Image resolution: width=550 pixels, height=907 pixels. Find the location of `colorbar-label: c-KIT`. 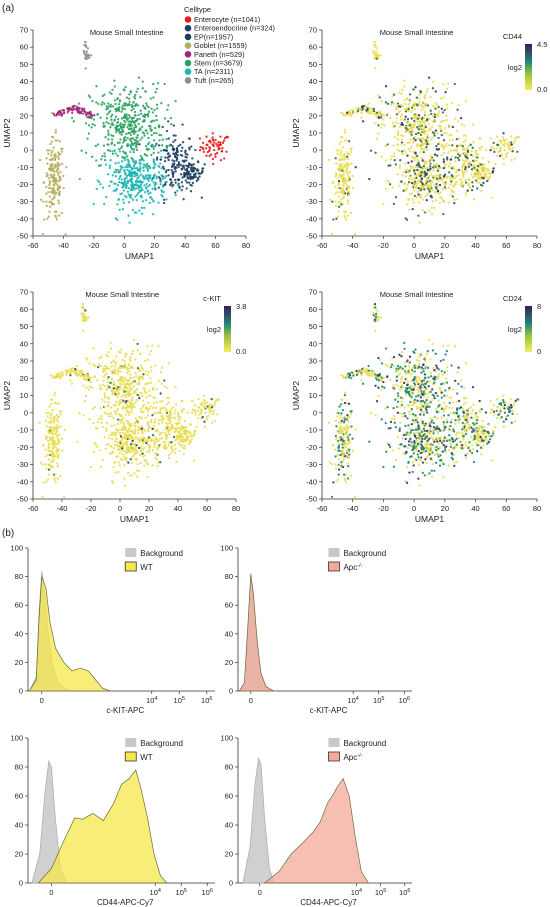

colorbar-label: c-KIT is located at coordinates (212, 298).